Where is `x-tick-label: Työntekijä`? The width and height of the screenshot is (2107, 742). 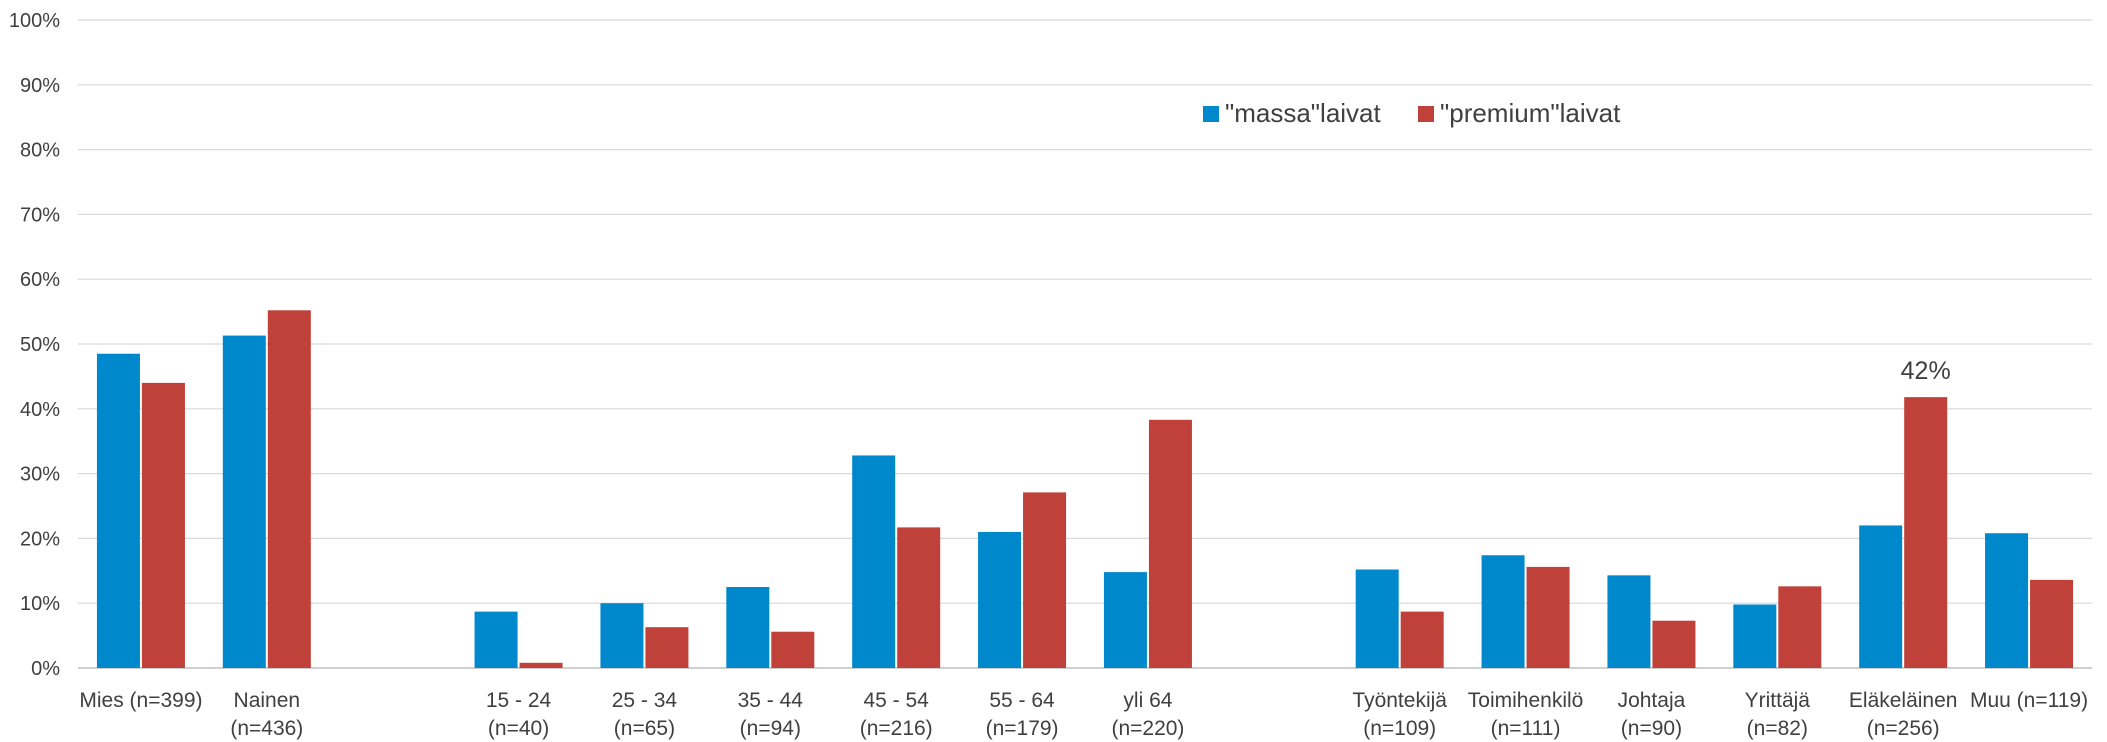 x-tick-label: Työntekijä is located at coordinates (1399, 700).